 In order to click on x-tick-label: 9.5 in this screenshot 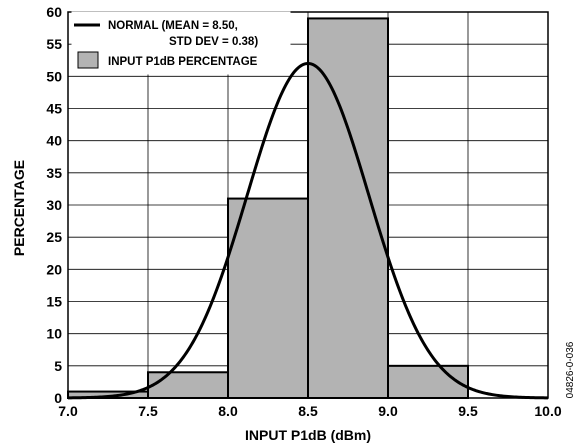, I will do `click(468, 411)`.